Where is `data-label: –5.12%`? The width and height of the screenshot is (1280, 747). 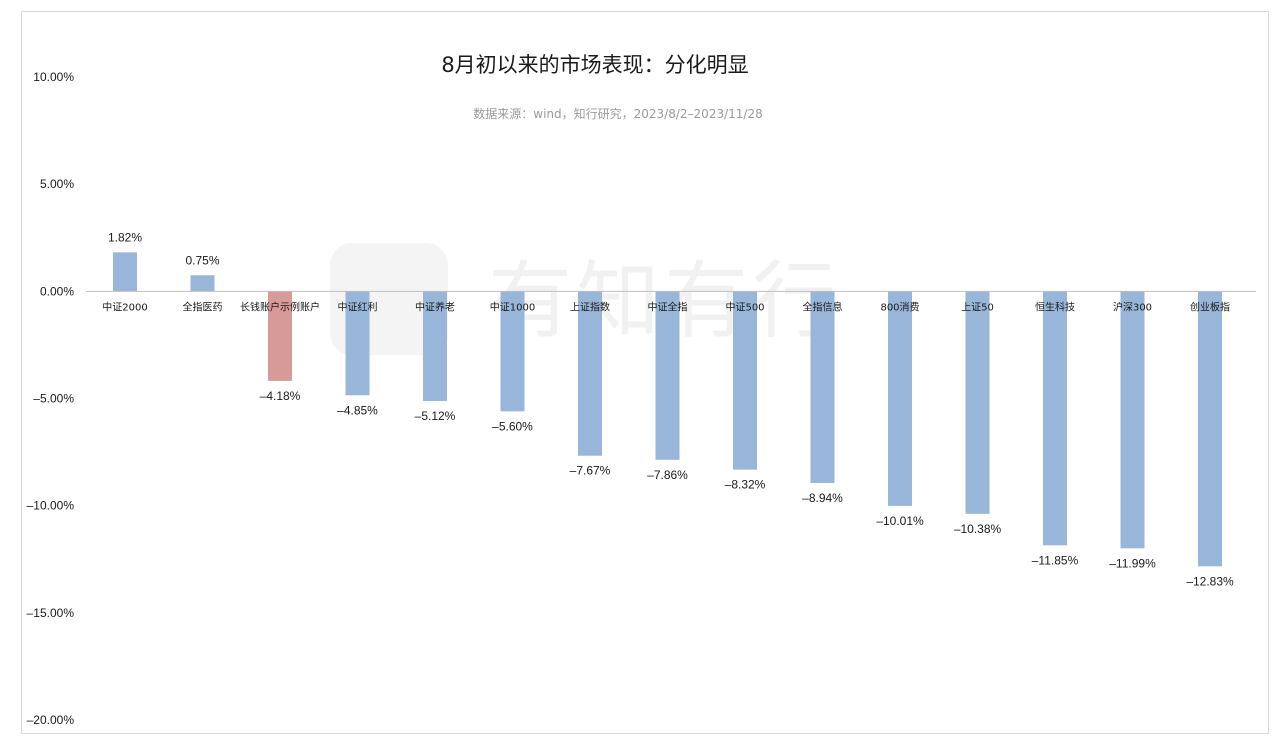
data-label: –5.12% is located at coordinates (435, 416).